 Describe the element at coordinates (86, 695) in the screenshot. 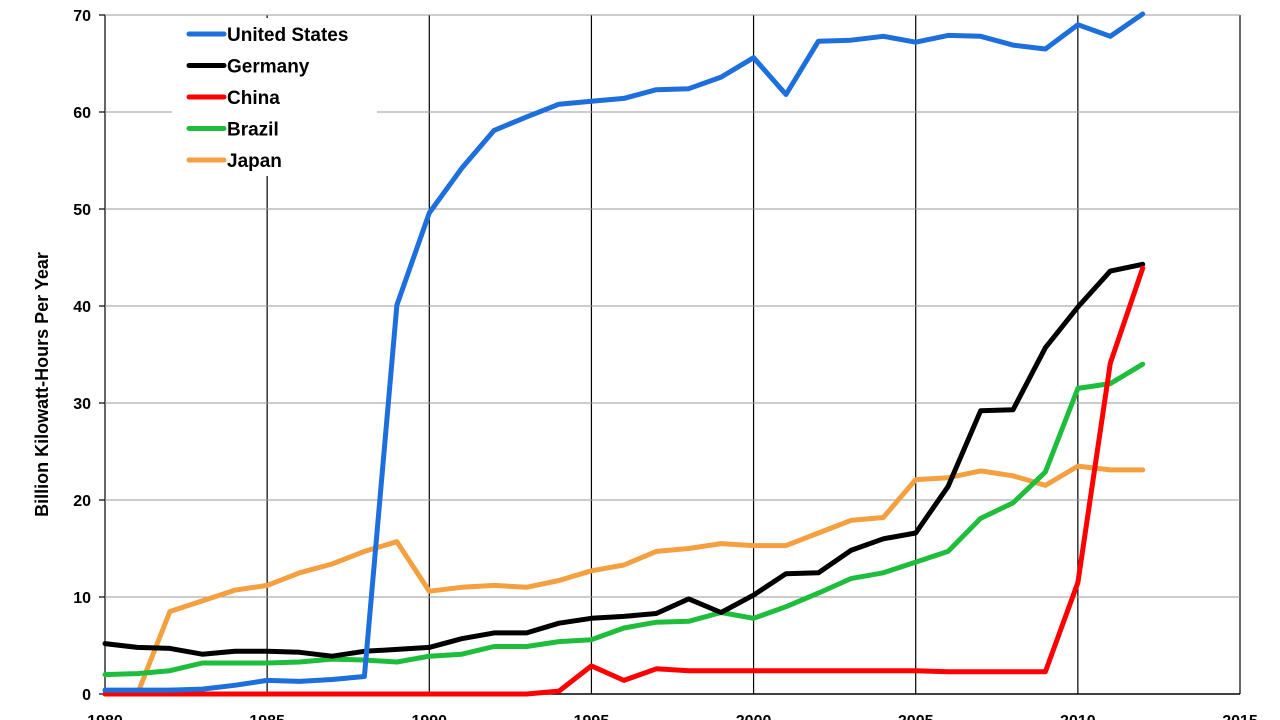

I see `y-tick-label: 0` at that location.